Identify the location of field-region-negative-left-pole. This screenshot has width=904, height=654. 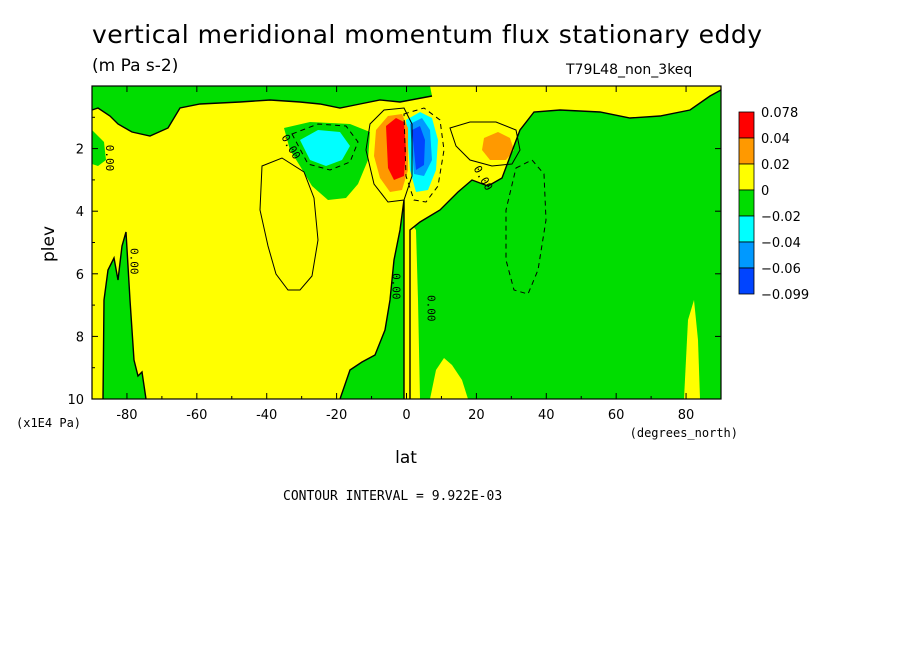
(99, 148).